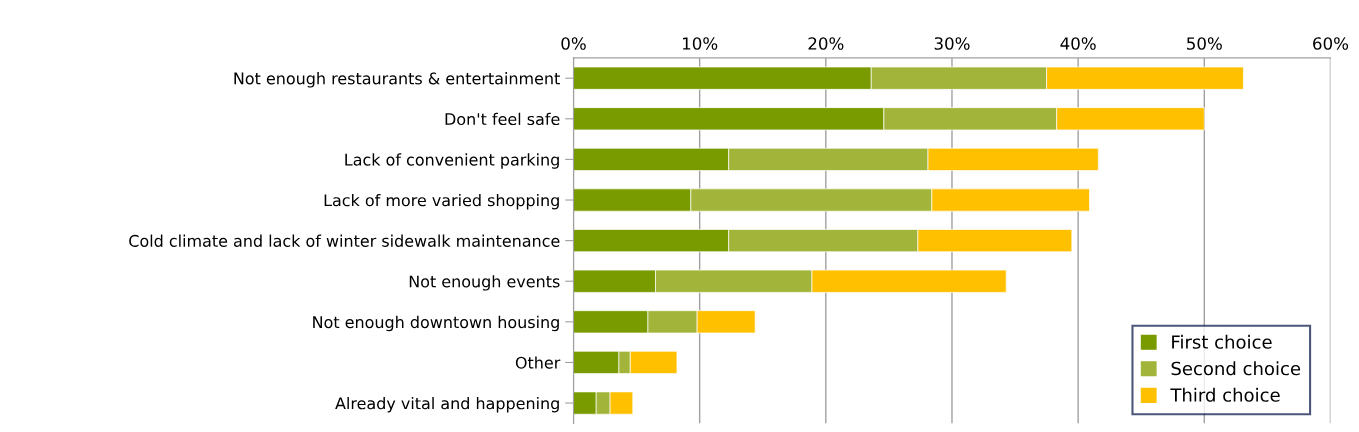  I want to click on legend-label: Second choice, so click(1236, 368).